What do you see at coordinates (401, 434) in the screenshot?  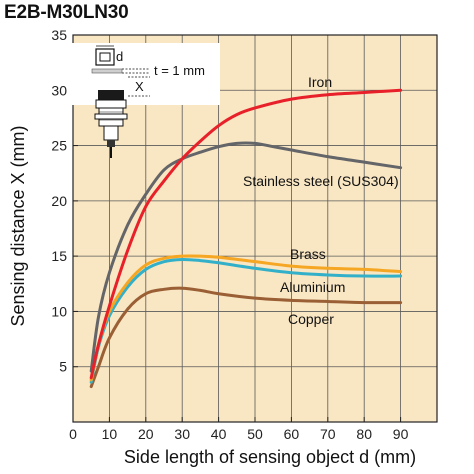 I see `x-tick-label: 90` at bounding box center [401, 434].